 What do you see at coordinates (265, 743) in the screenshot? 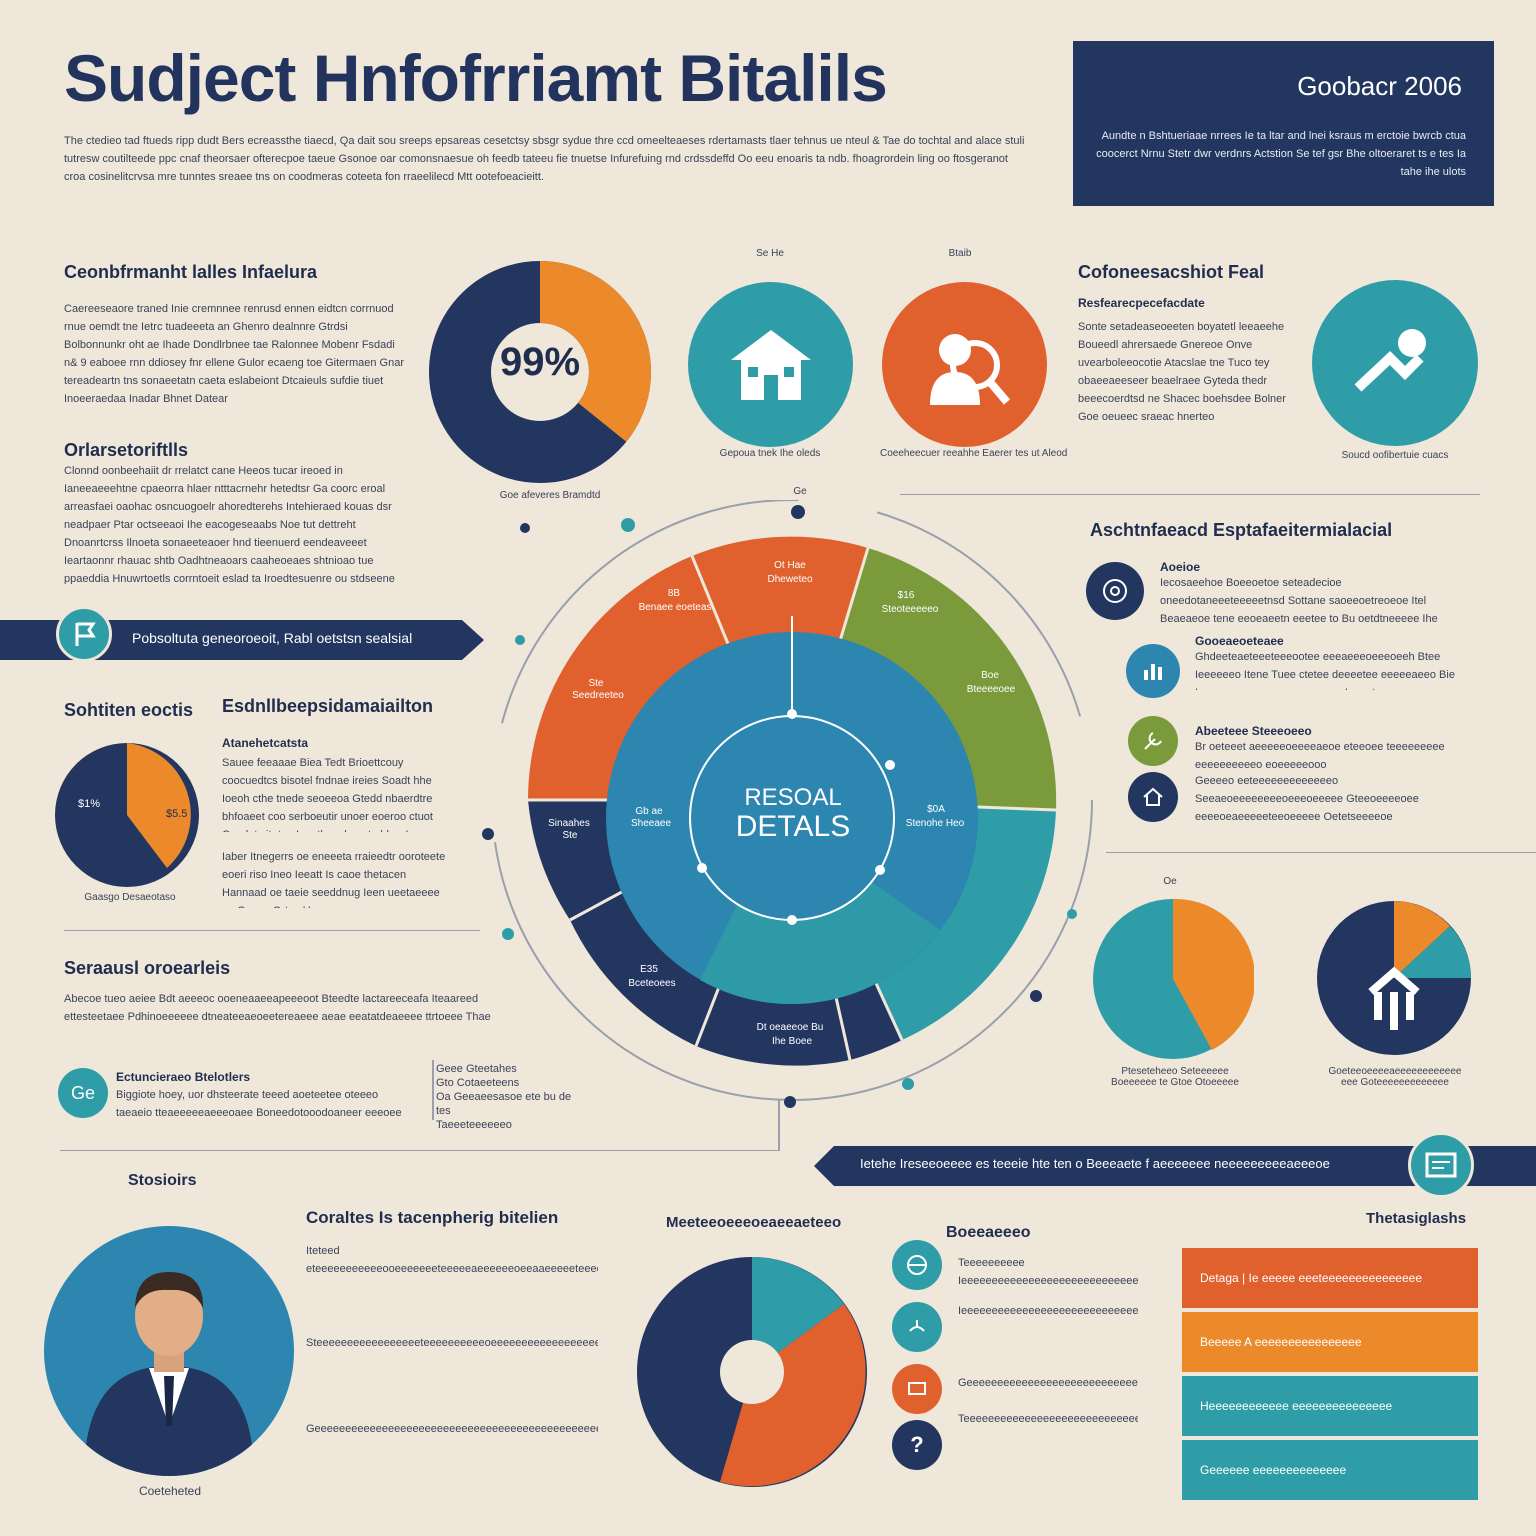
I see `section-mid-subtitle: Atanehetcatsta` at bounding box center [265, 743].